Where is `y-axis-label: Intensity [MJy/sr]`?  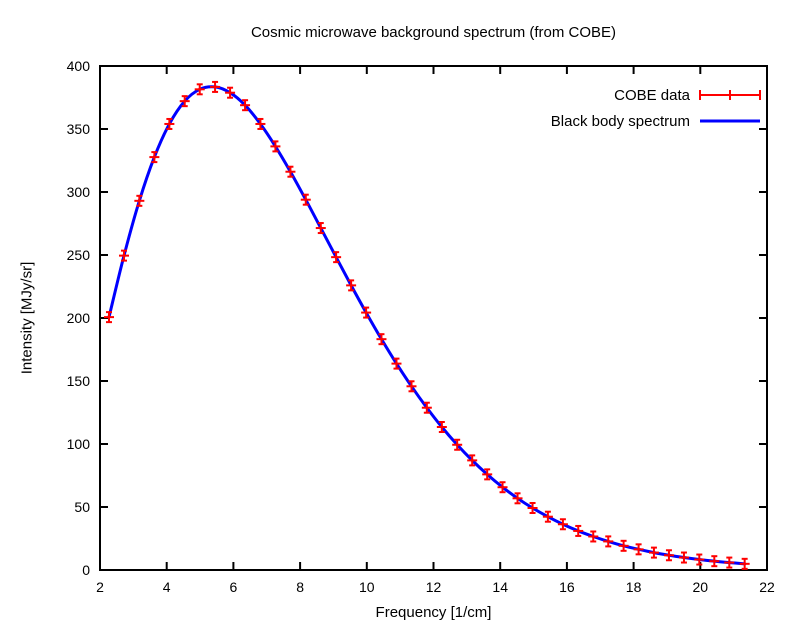 y-axis-label: Intensity [MJy/sr] is located at coordinates (27, 318).